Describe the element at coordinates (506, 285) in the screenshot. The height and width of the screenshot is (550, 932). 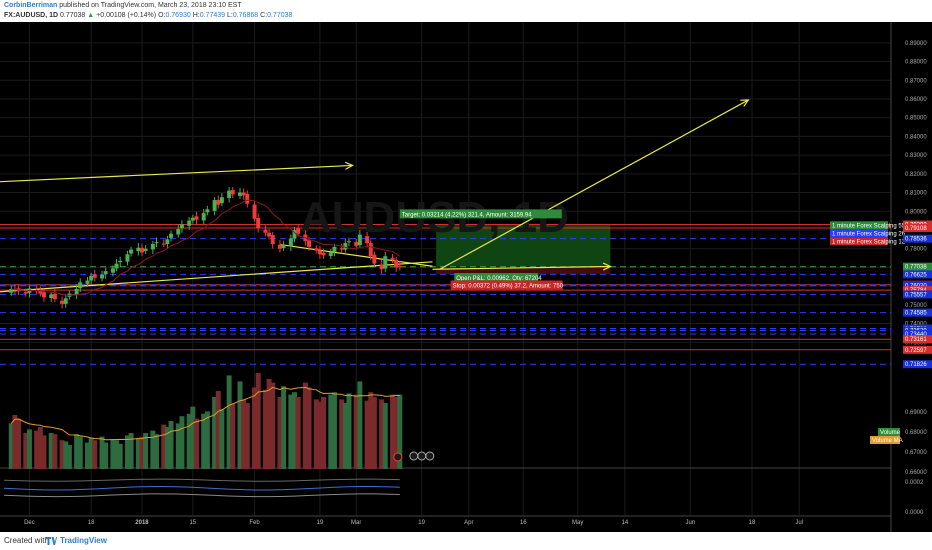
I see `stop-label-bg` at that location.